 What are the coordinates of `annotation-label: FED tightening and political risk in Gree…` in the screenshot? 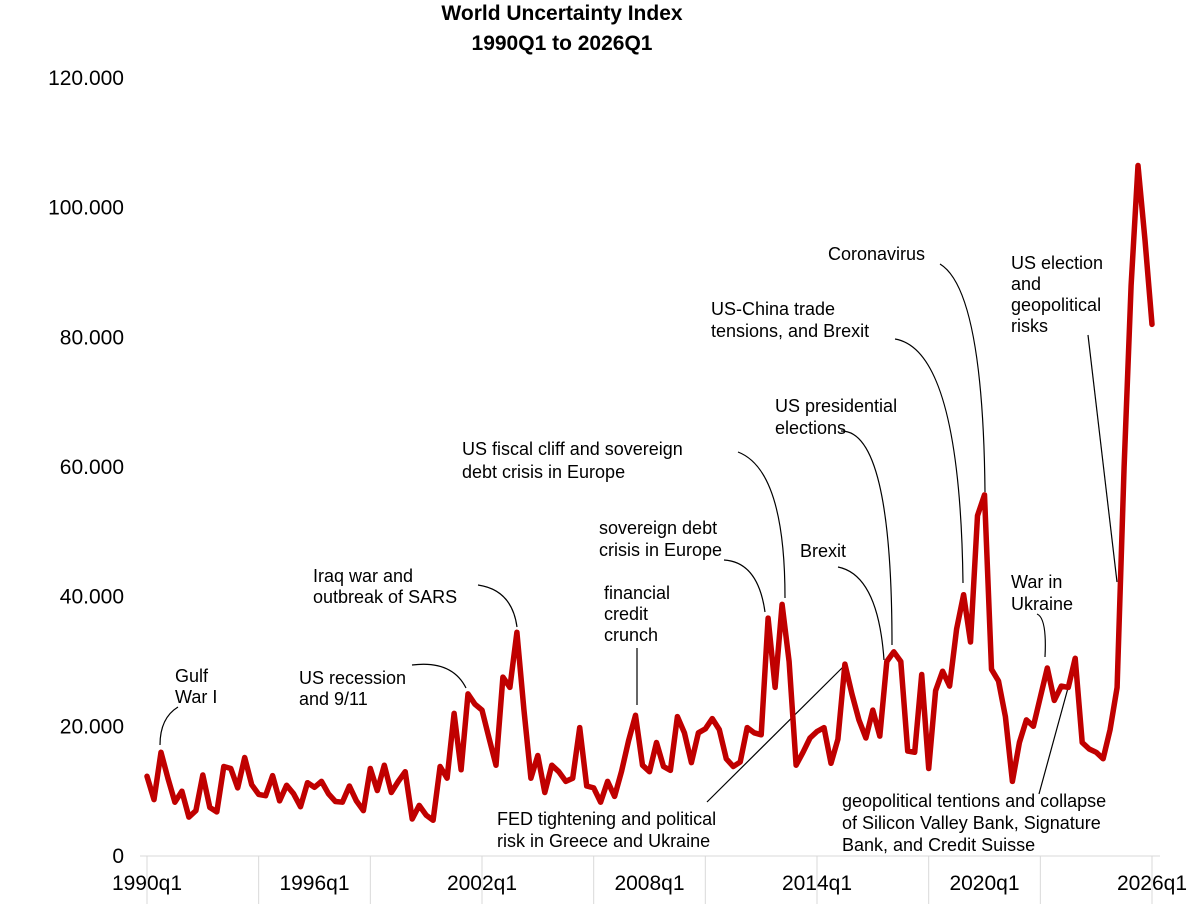 It's located at (606, 830).